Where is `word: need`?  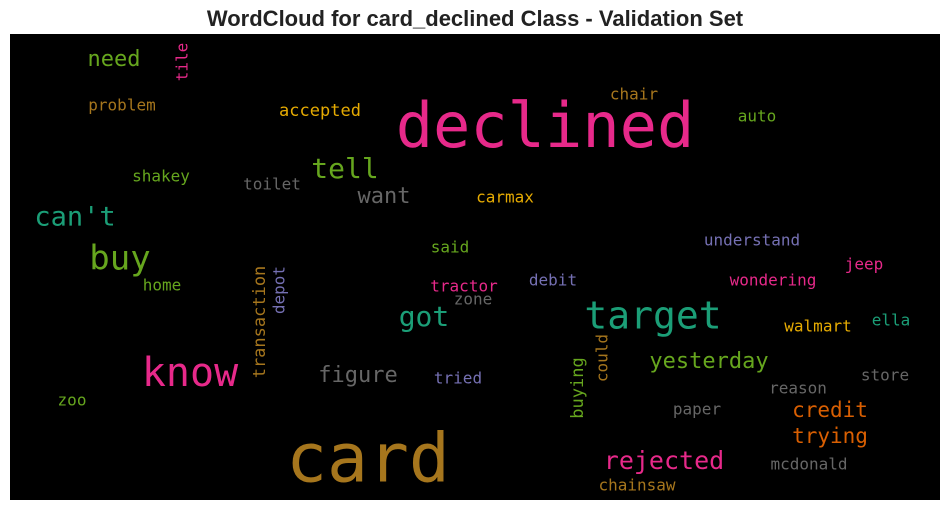 word: need is located at coordinates (114, 59).